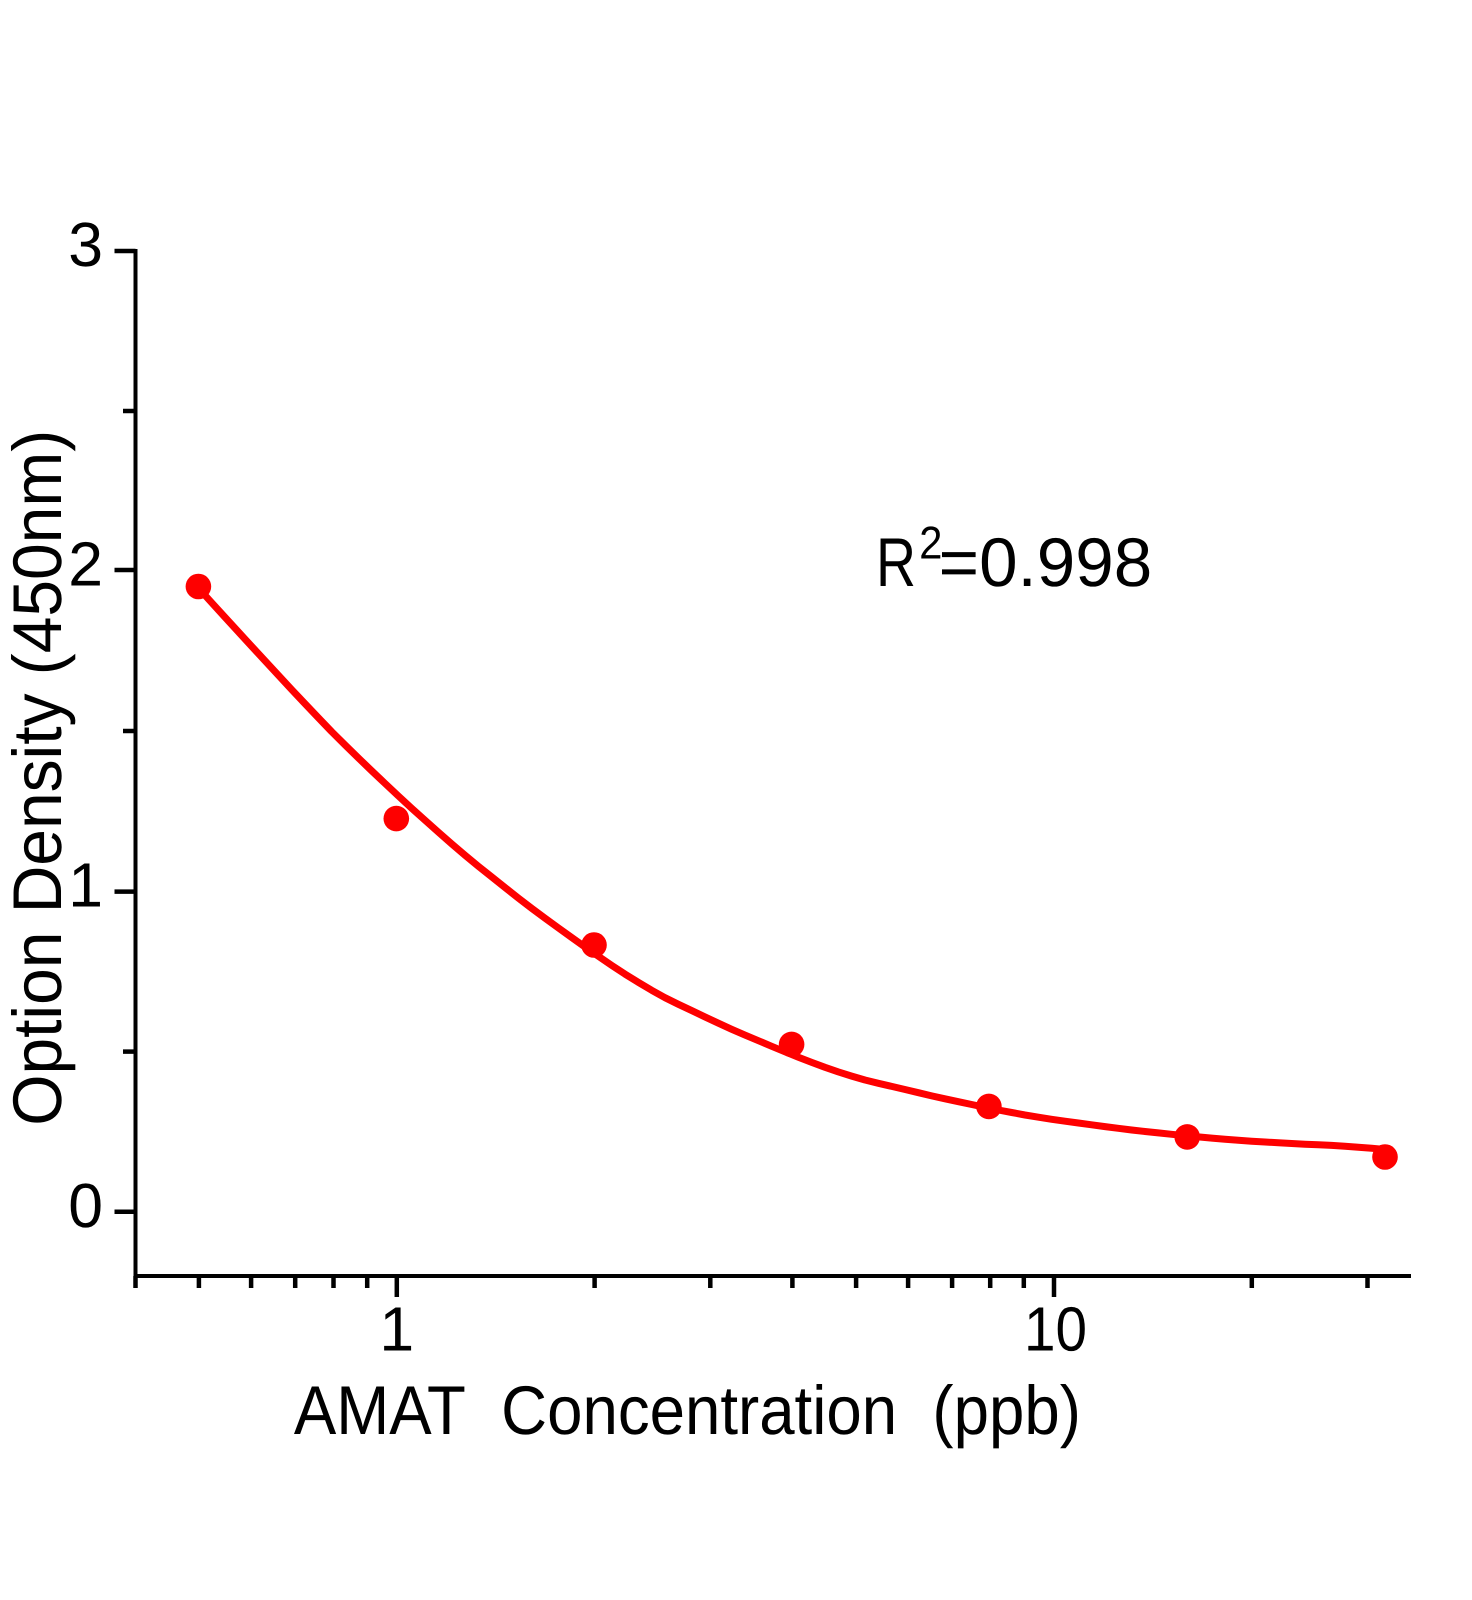 The image size is (1472, 1600). I want to click on svg-text: 3, so click(85, 245).